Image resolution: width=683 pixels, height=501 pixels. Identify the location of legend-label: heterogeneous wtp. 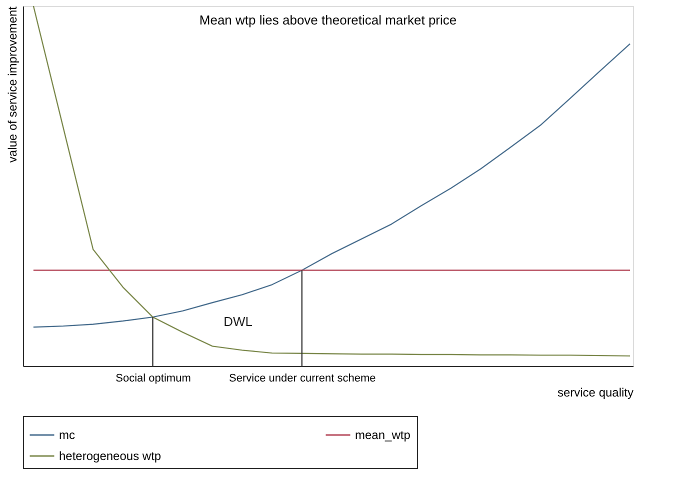
(110, 456).